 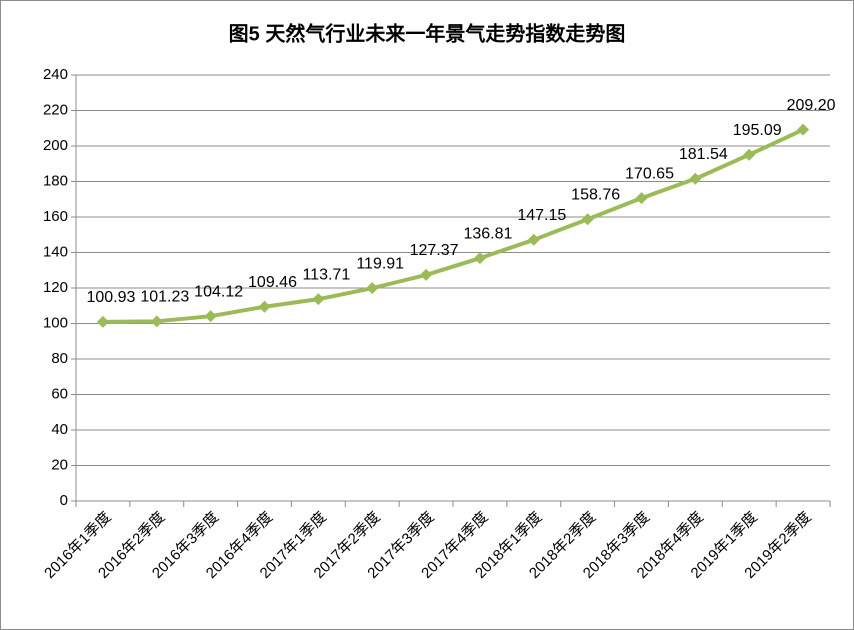 I want to click on y-tick-label: 240, so click(x=55, y=74).